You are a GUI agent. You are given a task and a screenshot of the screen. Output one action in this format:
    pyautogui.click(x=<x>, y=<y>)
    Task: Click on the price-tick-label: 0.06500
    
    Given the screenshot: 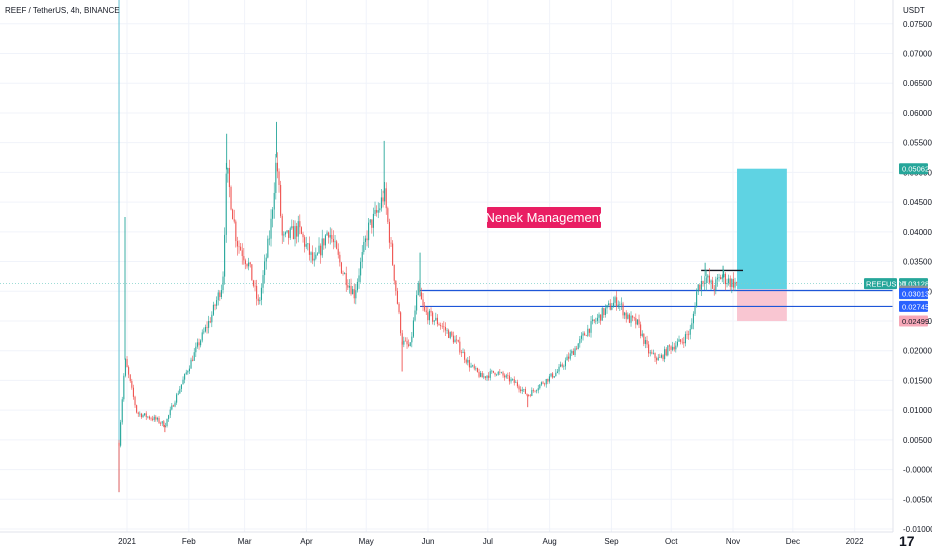 What is the action you would take?
    pyautogui.click(x=917, y=83)
    